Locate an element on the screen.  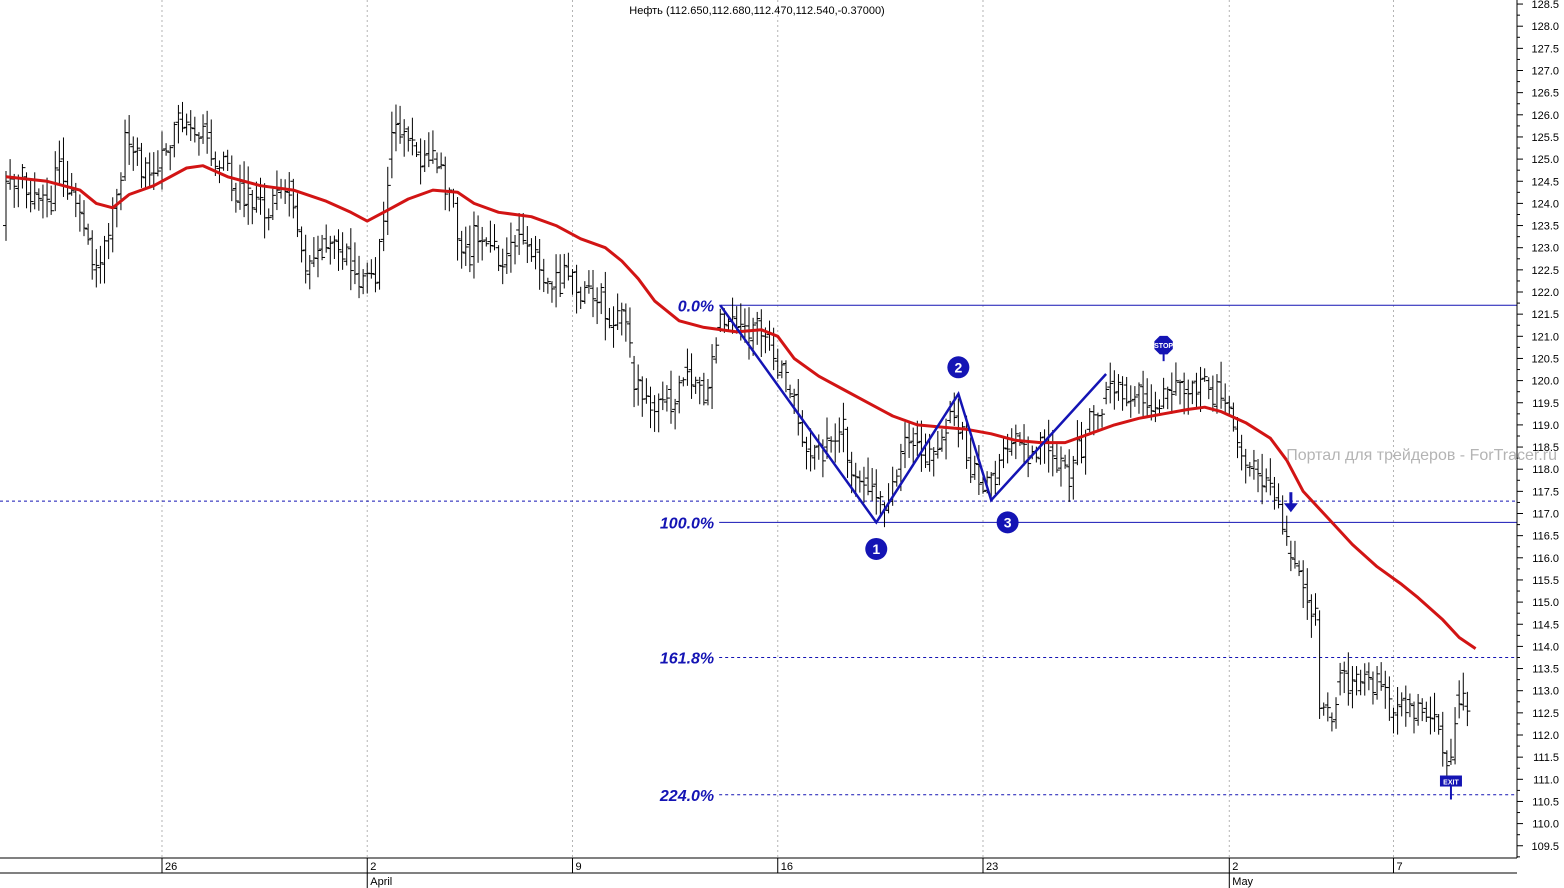
y-tick-label: 112.5 is located at coordinates (1545, 714).